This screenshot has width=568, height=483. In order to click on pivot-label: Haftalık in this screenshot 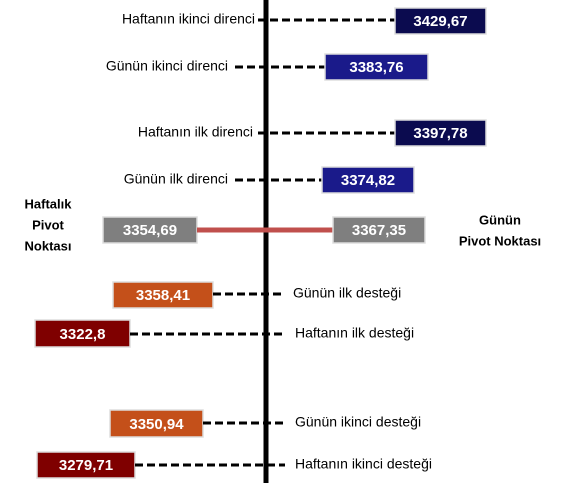, I will do `click(49, 203)`.